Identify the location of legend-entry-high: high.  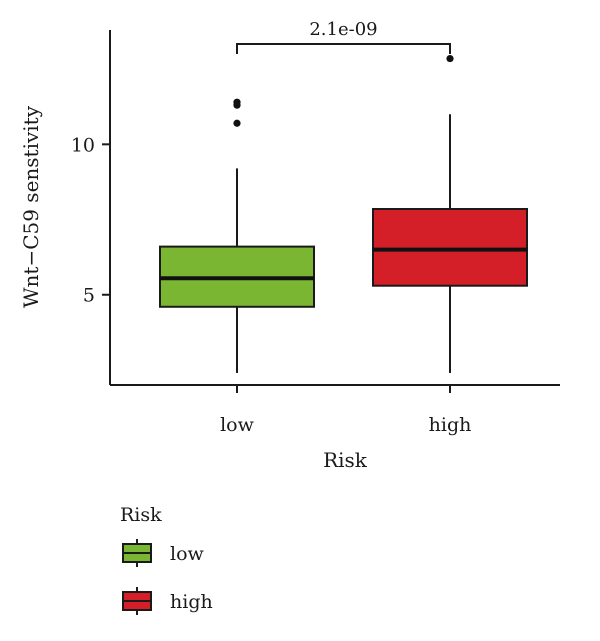
(167, 601).